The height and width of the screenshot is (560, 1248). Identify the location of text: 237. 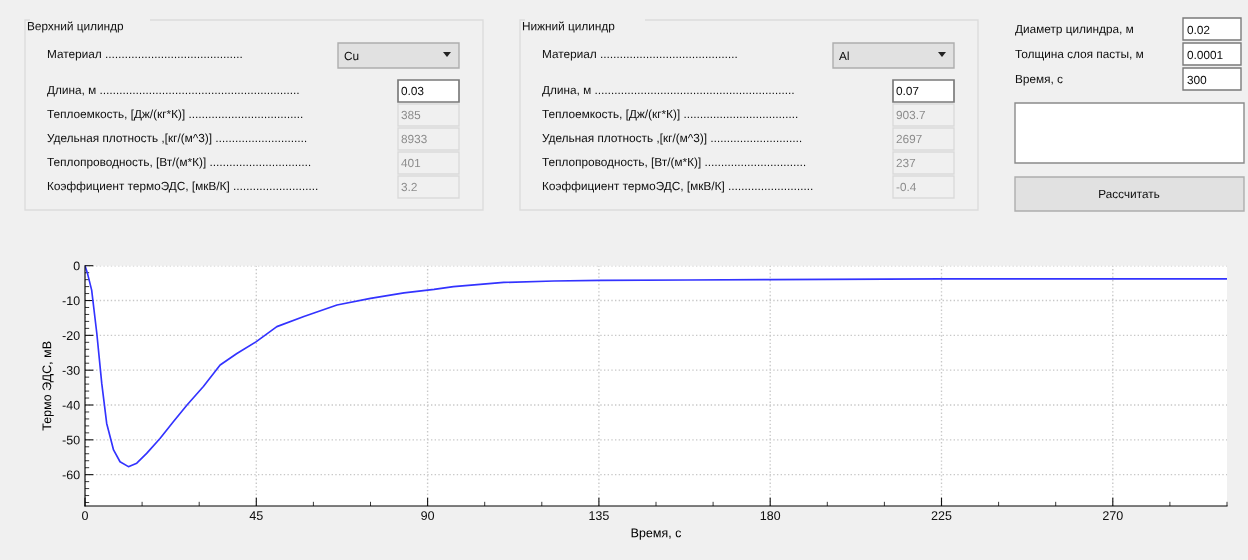
(906, 163).